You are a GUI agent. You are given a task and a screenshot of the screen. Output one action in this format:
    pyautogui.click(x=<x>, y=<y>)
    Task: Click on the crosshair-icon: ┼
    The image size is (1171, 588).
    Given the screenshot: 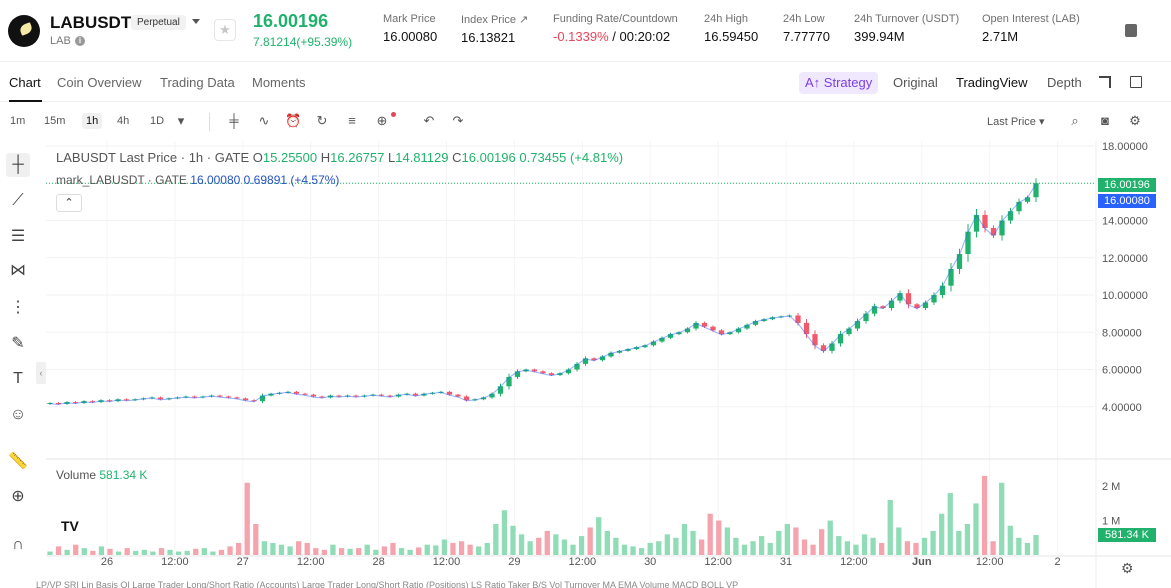 What is the action you would take?
    pyautogui.click(x=18, y=165)
    